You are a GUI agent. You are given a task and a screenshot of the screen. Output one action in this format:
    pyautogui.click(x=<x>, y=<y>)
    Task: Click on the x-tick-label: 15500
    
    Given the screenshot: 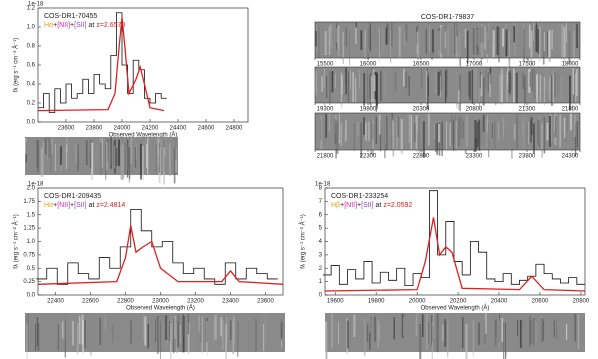 What is the action you would take?
    pyautogui.click(x=325, y=65)
    